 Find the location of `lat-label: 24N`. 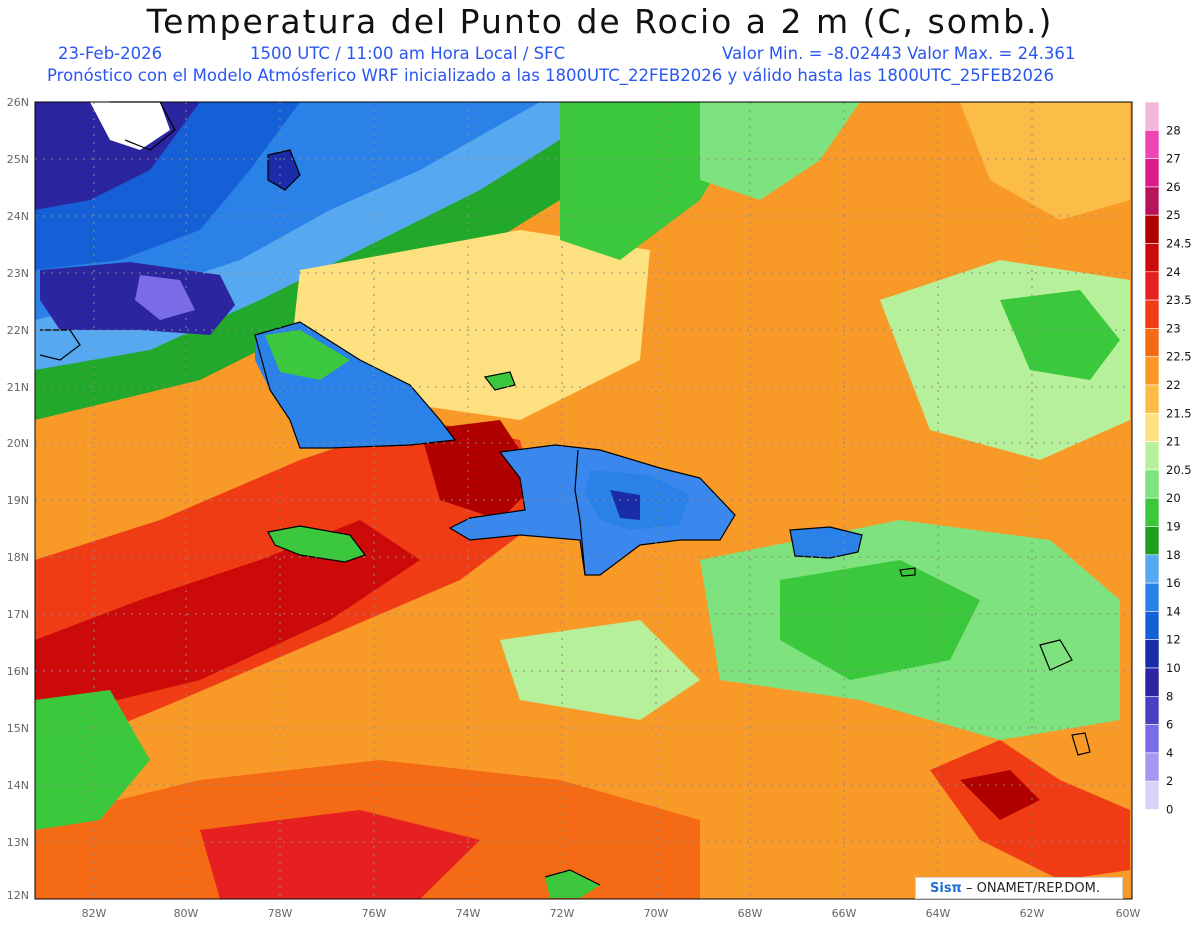

lat-label: 24N is located at coordinates (18, 216).